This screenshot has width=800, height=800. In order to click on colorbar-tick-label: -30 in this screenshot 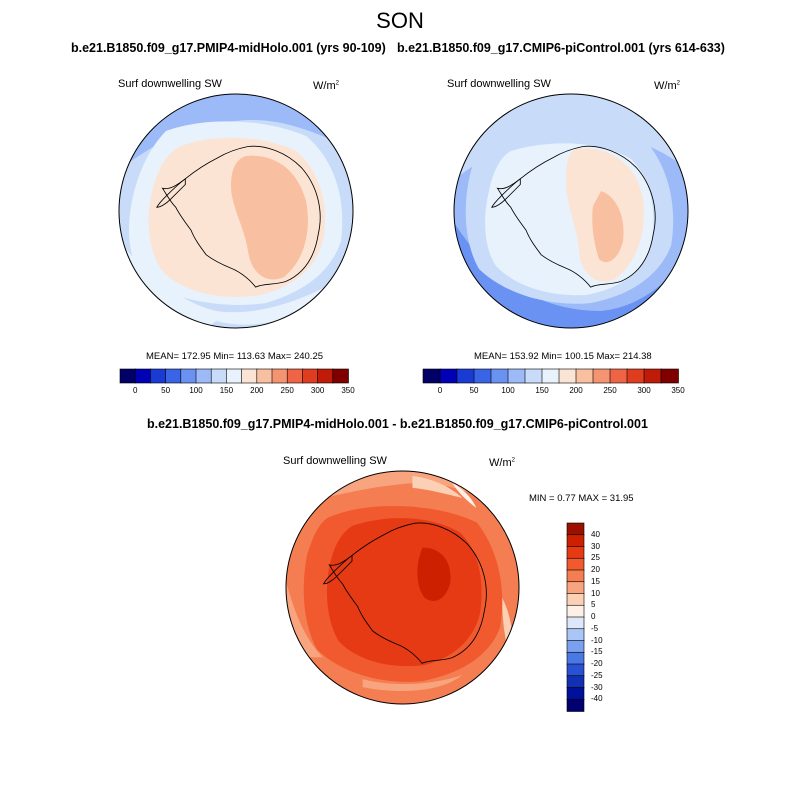, I will do `click(597, 687)`.